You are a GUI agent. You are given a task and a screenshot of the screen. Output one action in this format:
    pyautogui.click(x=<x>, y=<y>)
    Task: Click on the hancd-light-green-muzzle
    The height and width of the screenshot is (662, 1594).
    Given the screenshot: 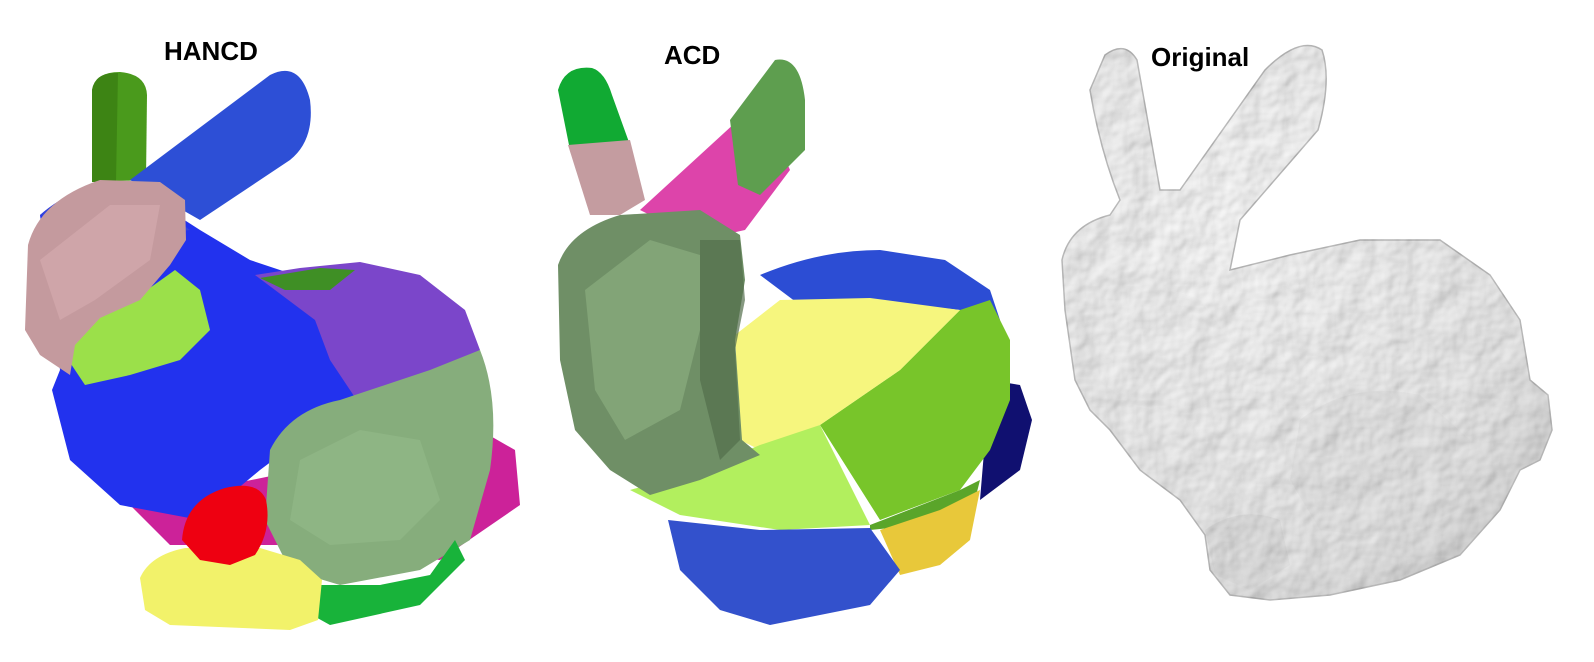 What is the action you would take?
    pyautogui.click(x=137, y=327)
    